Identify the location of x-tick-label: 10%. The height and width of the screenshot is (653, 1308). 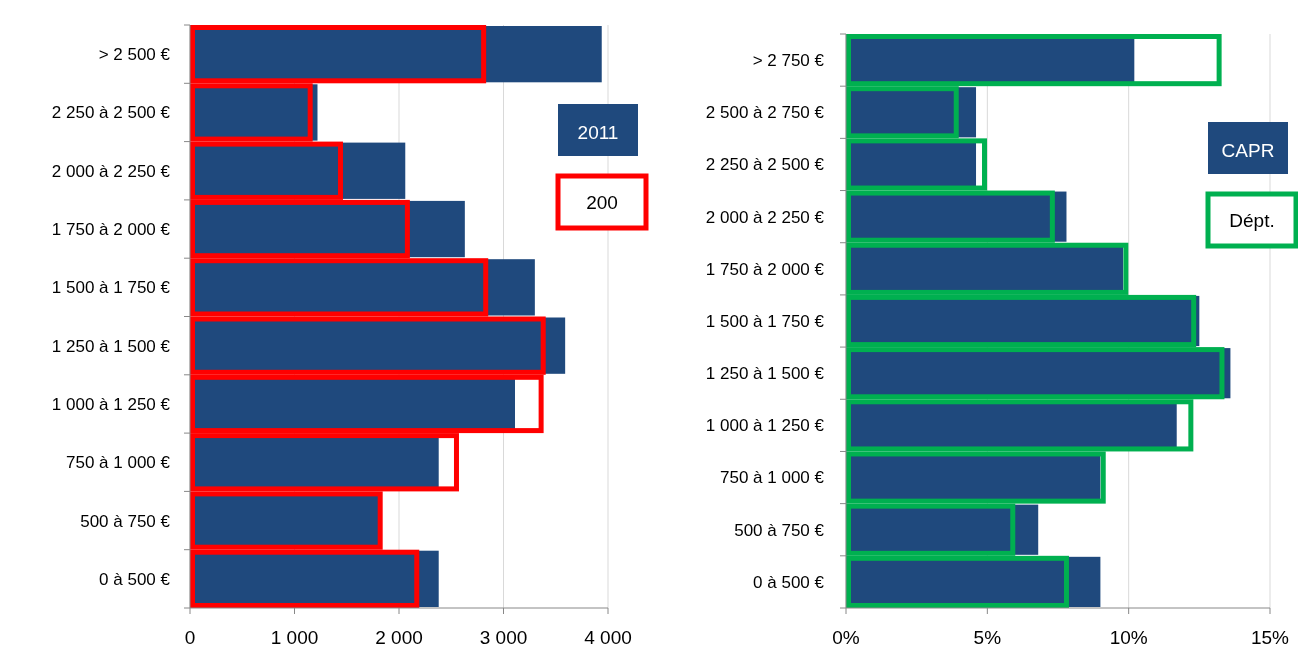
(1128, 637).